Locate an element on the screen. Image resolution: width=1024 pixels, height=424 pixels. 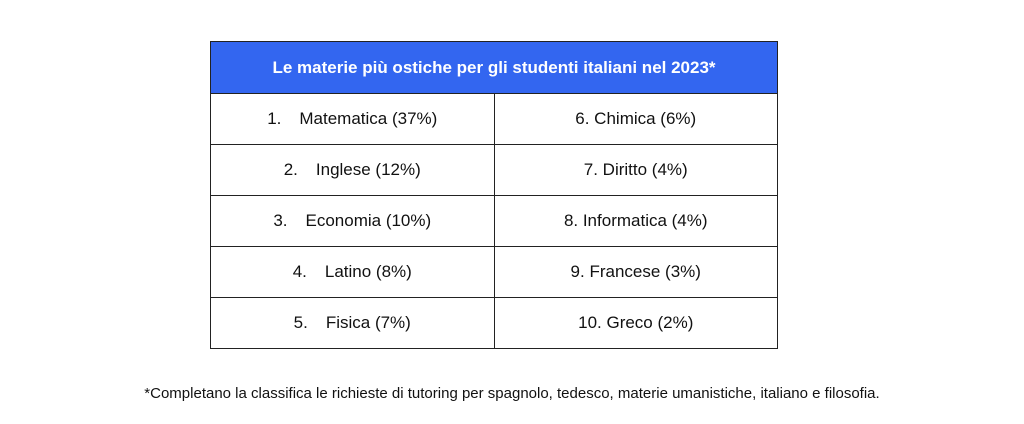
right-cell: 8. Informatica (4%) is located at coordinates (635, 221).